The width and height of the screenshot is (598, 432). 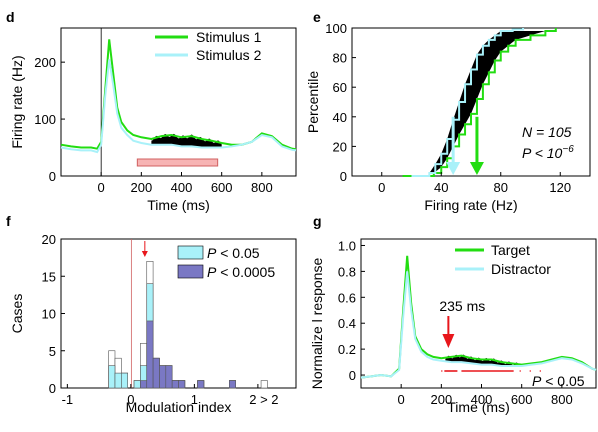 What do you see at coordinates (470, 205) in the screenshot?
I see `x-axis-label: Firing rate (Hz)` at bounding box center [470, 205].